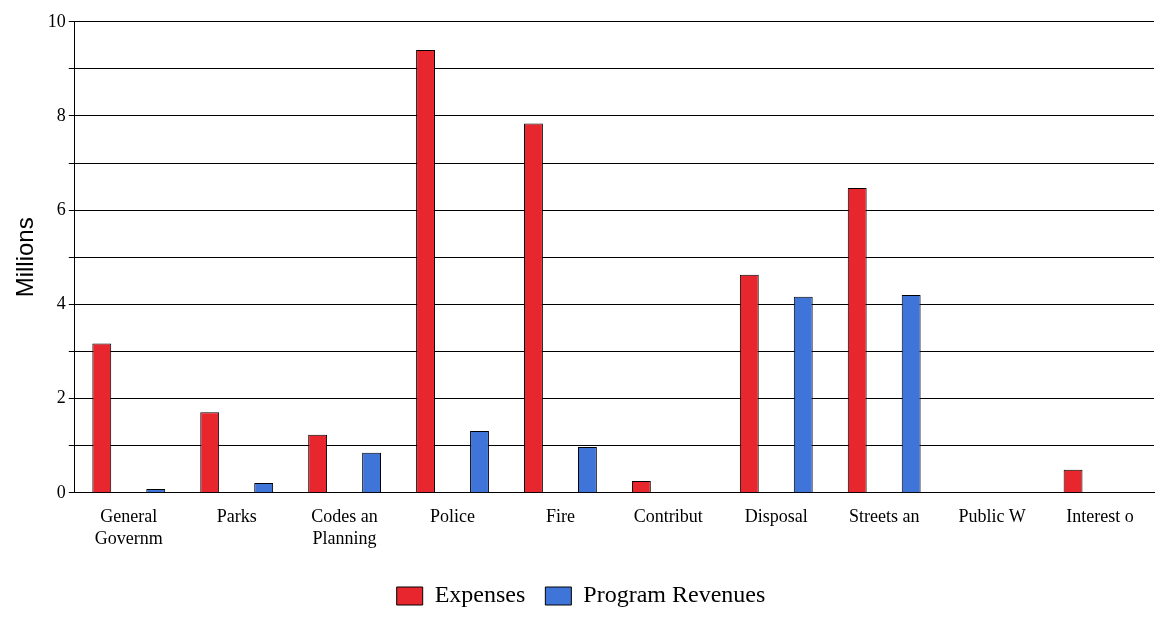  I want to click on y-tick-label: 8, so click(61, 114).